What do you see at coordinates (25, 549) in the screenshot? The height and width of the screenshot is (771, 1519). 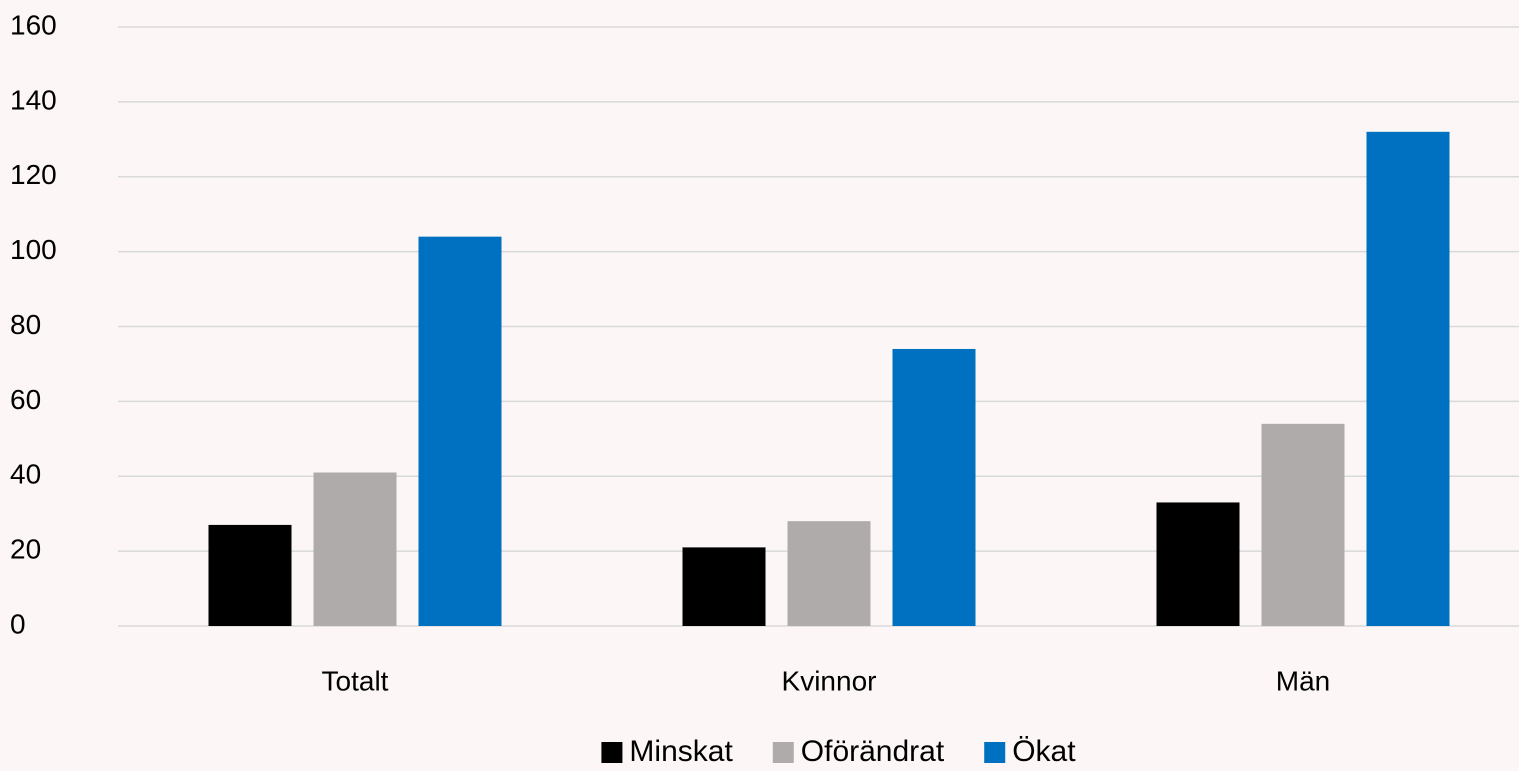 I see `y-tick-label: 20` at bounding box center [25, 549].